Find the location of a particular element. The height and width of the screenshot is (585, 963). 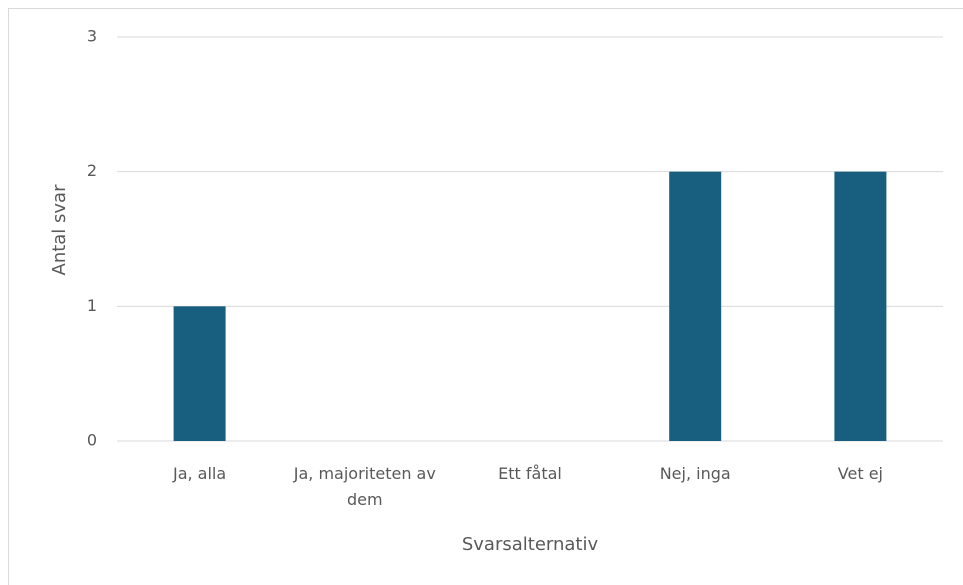

y-tick-label: 3 is located at coordinates (92, 36).